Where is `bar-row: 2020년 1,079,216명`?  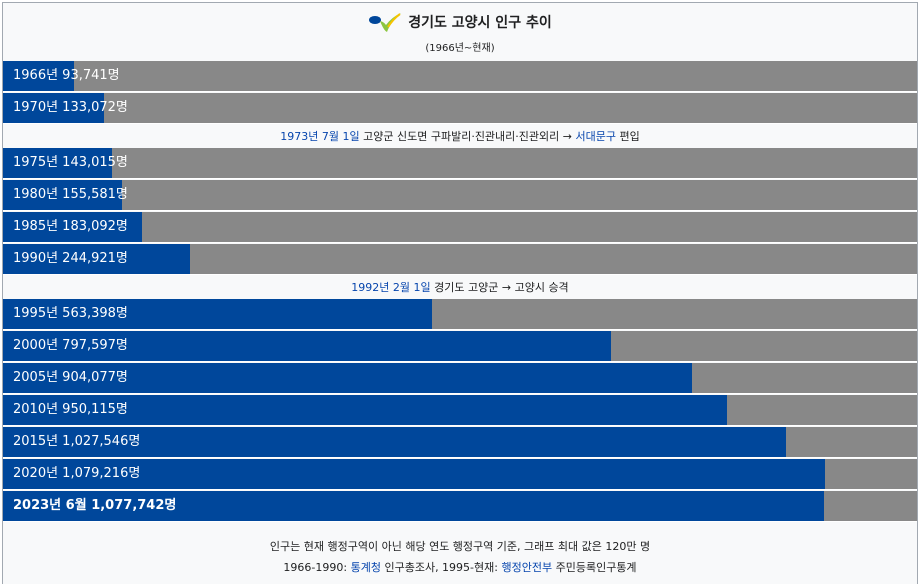
bar-row: 2020년 1,079,216명 is located at coordinates (460, 474).